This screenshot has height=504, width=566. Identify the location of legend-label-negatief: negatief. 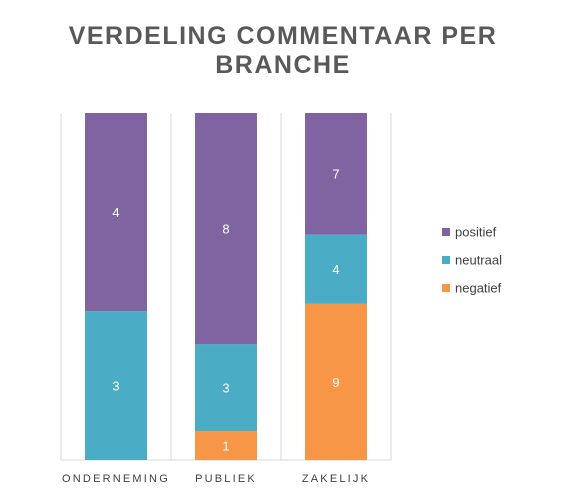
(478, 288).